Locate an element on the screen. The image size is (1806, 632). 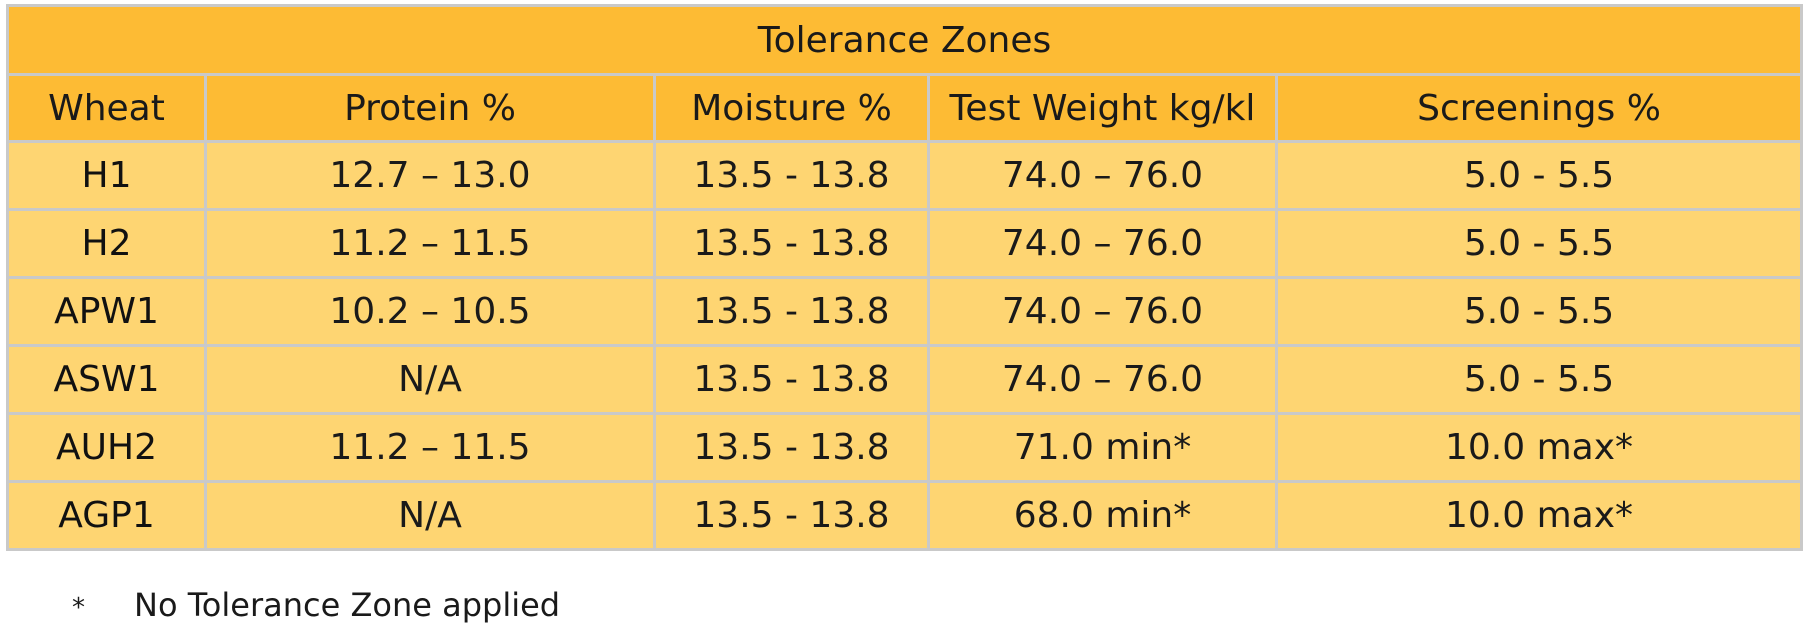
table-row: AGP1 N/A 13.5 - 13.8 68.0 min* 10.0 max* is located at coordinates (905, 515).